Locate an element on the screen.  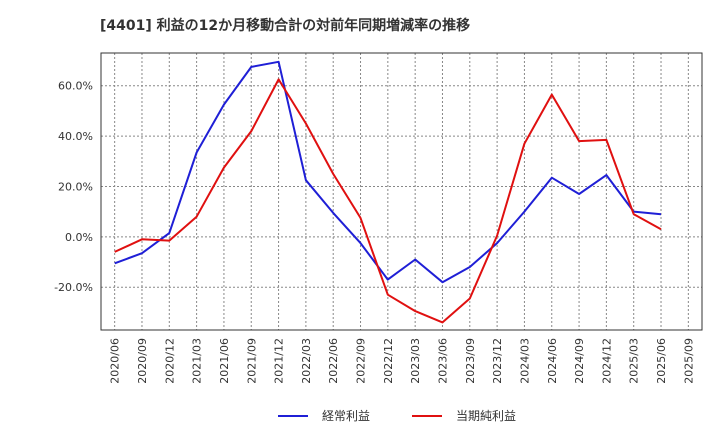
x-tick-label: 2021/09 is located at coordinates (251, 361).